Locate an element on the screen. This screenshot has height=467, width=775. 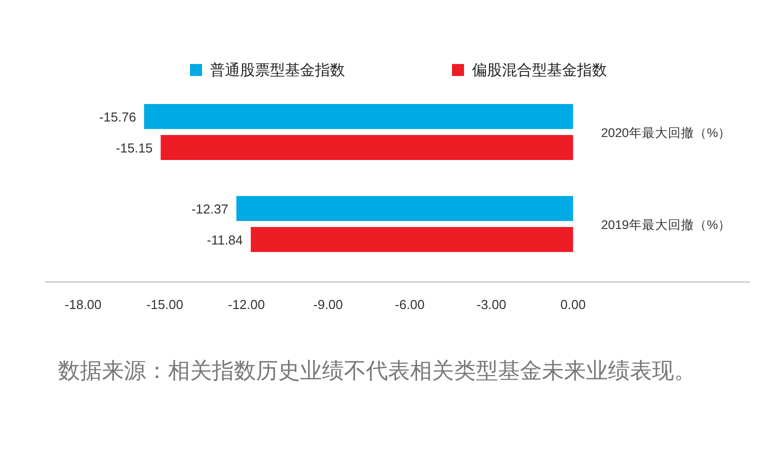
x-tick-label: -9.00 is located at coordinates (328, 304).